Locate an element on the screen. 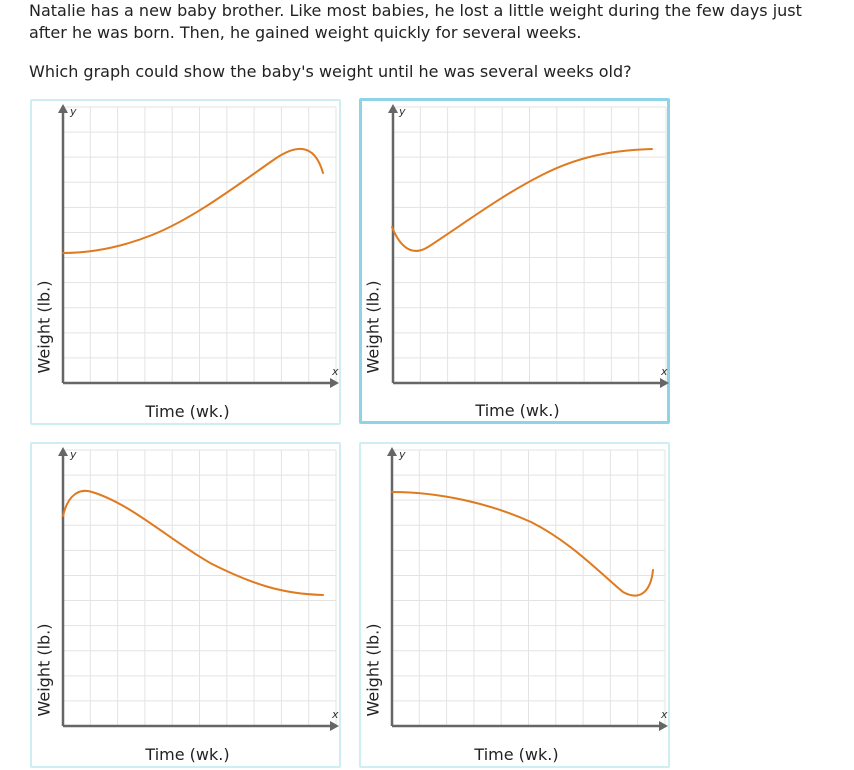 This screenshot has width=854, height=770. graph-a: y x is located at coordinates (198, 246).